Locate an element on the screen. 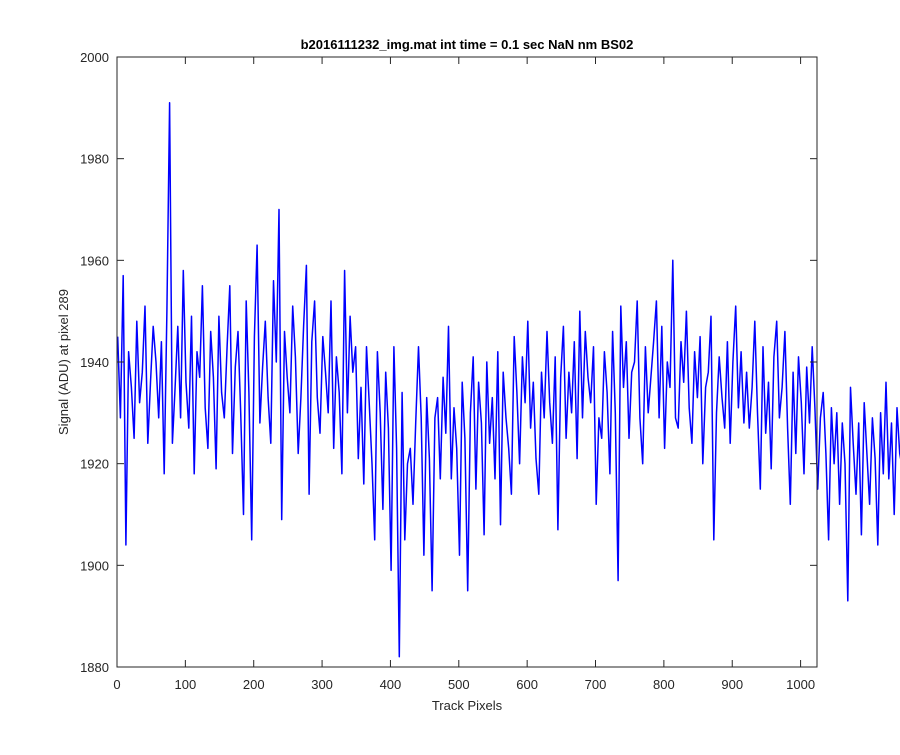  y-tick-label: 1960 is located at coordinates (94, 260).